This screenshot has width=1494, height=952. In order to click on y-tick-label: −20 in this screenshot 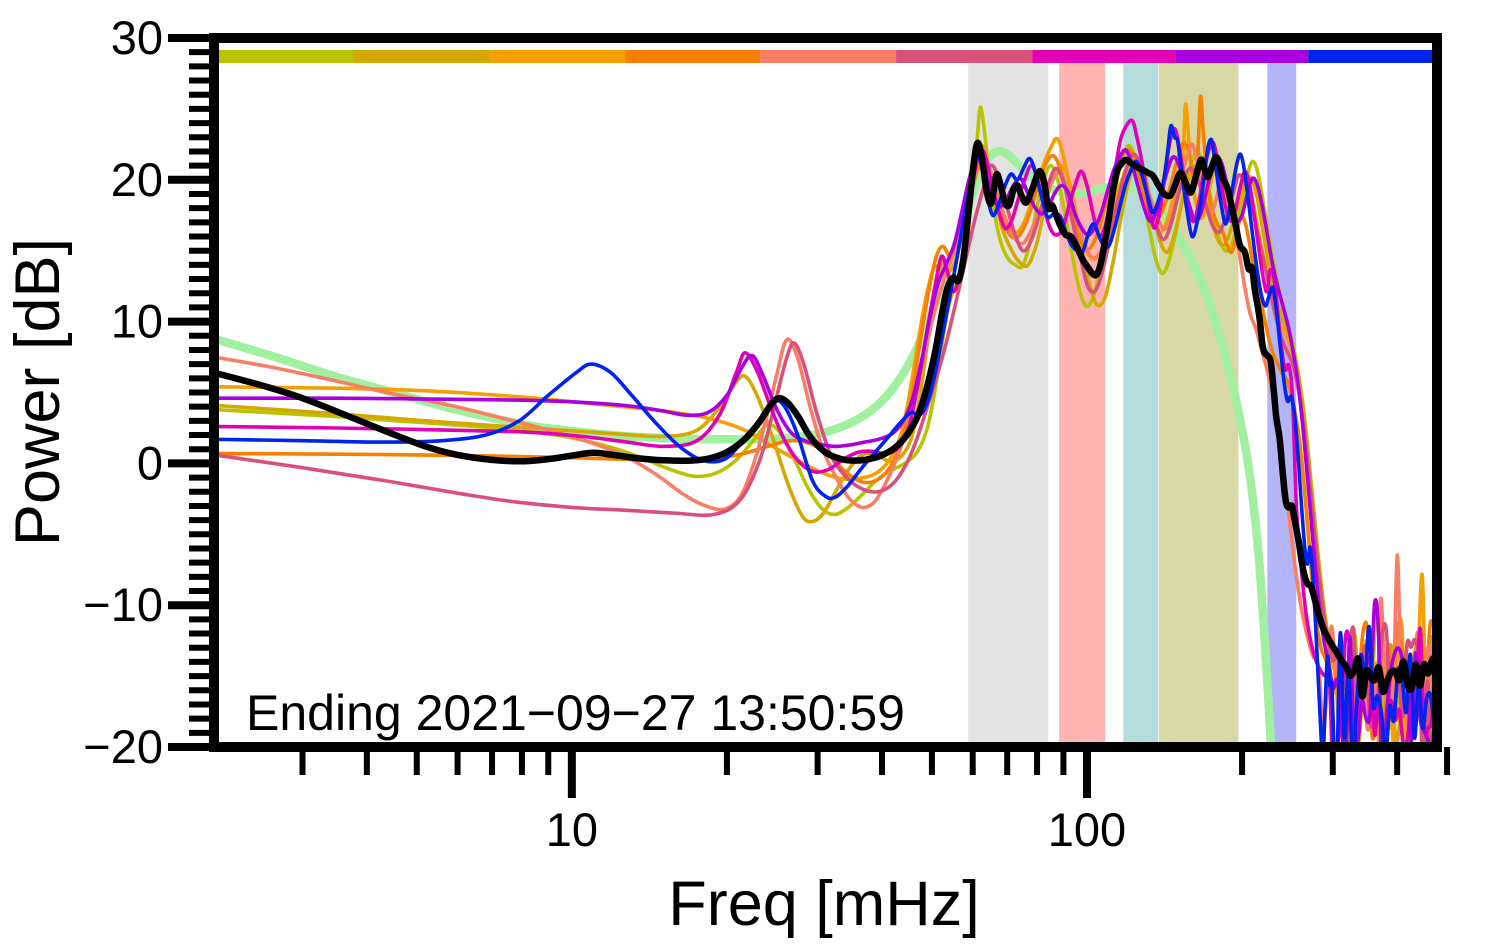, I will do `click(123, 746)`.